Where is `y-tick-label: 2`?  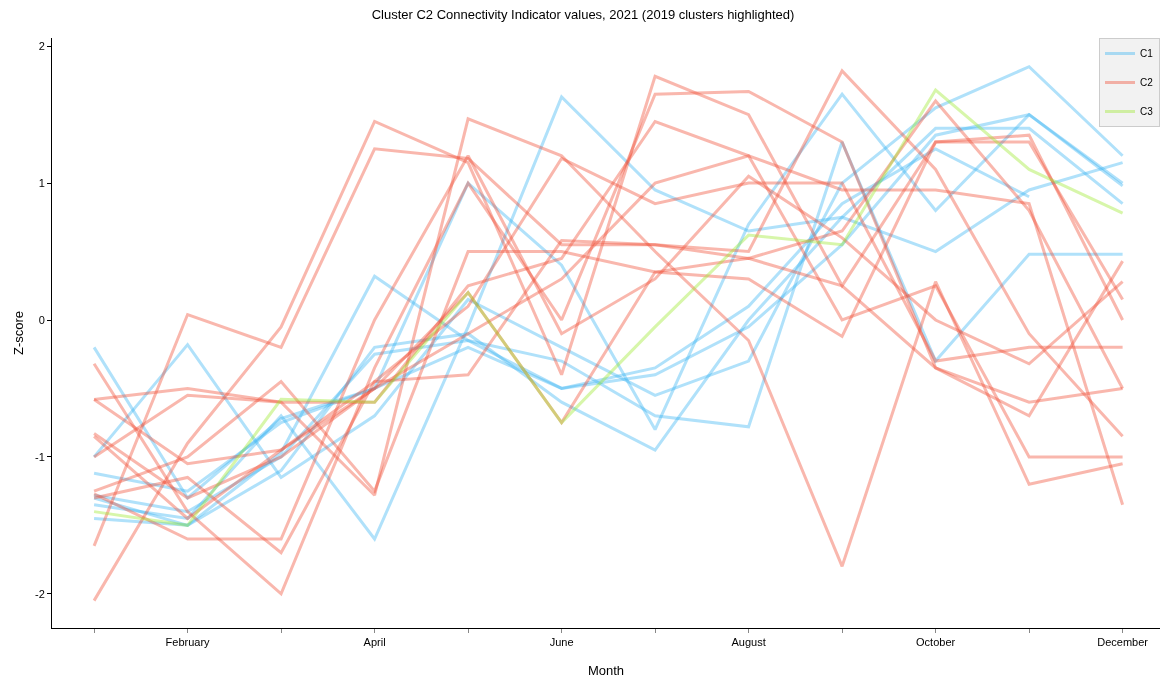
y-tick-label: 2 is located at coordinates (41, 46).